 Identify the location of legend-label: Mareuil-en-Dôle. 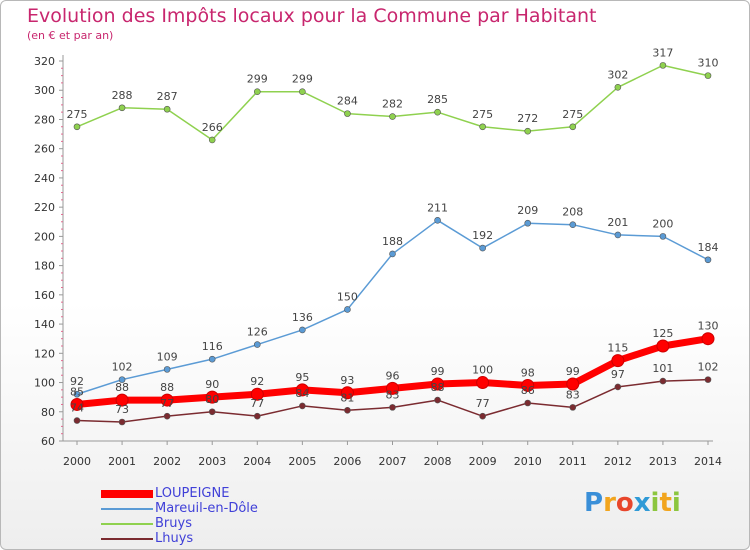
(206, 508).